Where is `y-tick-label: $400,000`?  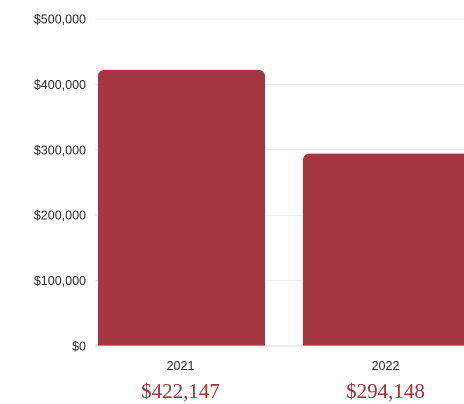 y-tick-label: $400,000 is located at coordinates (60, 85).